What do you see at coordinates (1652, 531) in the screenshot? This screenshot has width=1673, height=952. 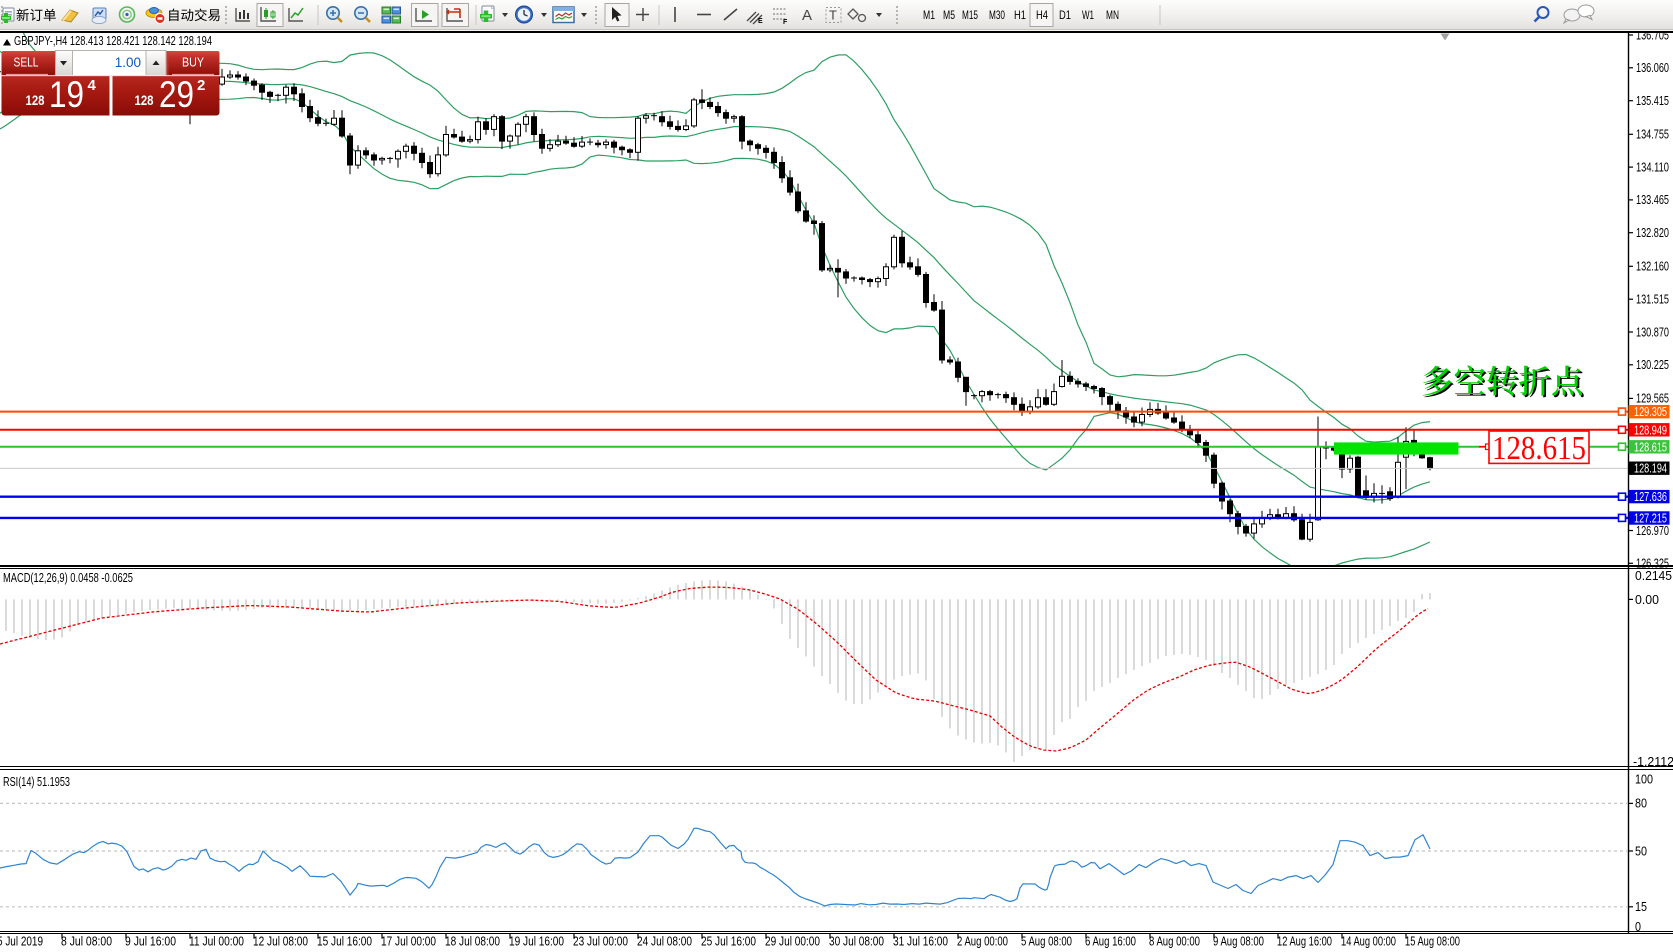 I see `svg-text: 126.970` at bounding box center [1652, 531].